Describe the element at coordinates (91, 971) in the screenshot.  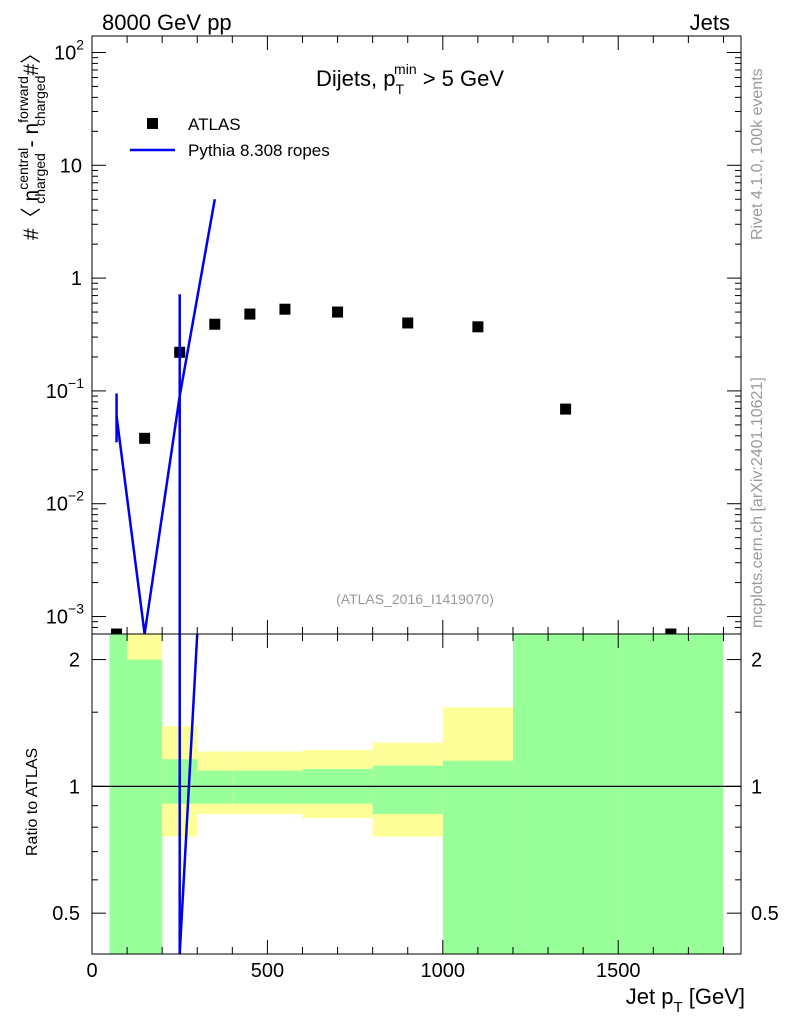
I see `x-tick-label: 0` at that location.